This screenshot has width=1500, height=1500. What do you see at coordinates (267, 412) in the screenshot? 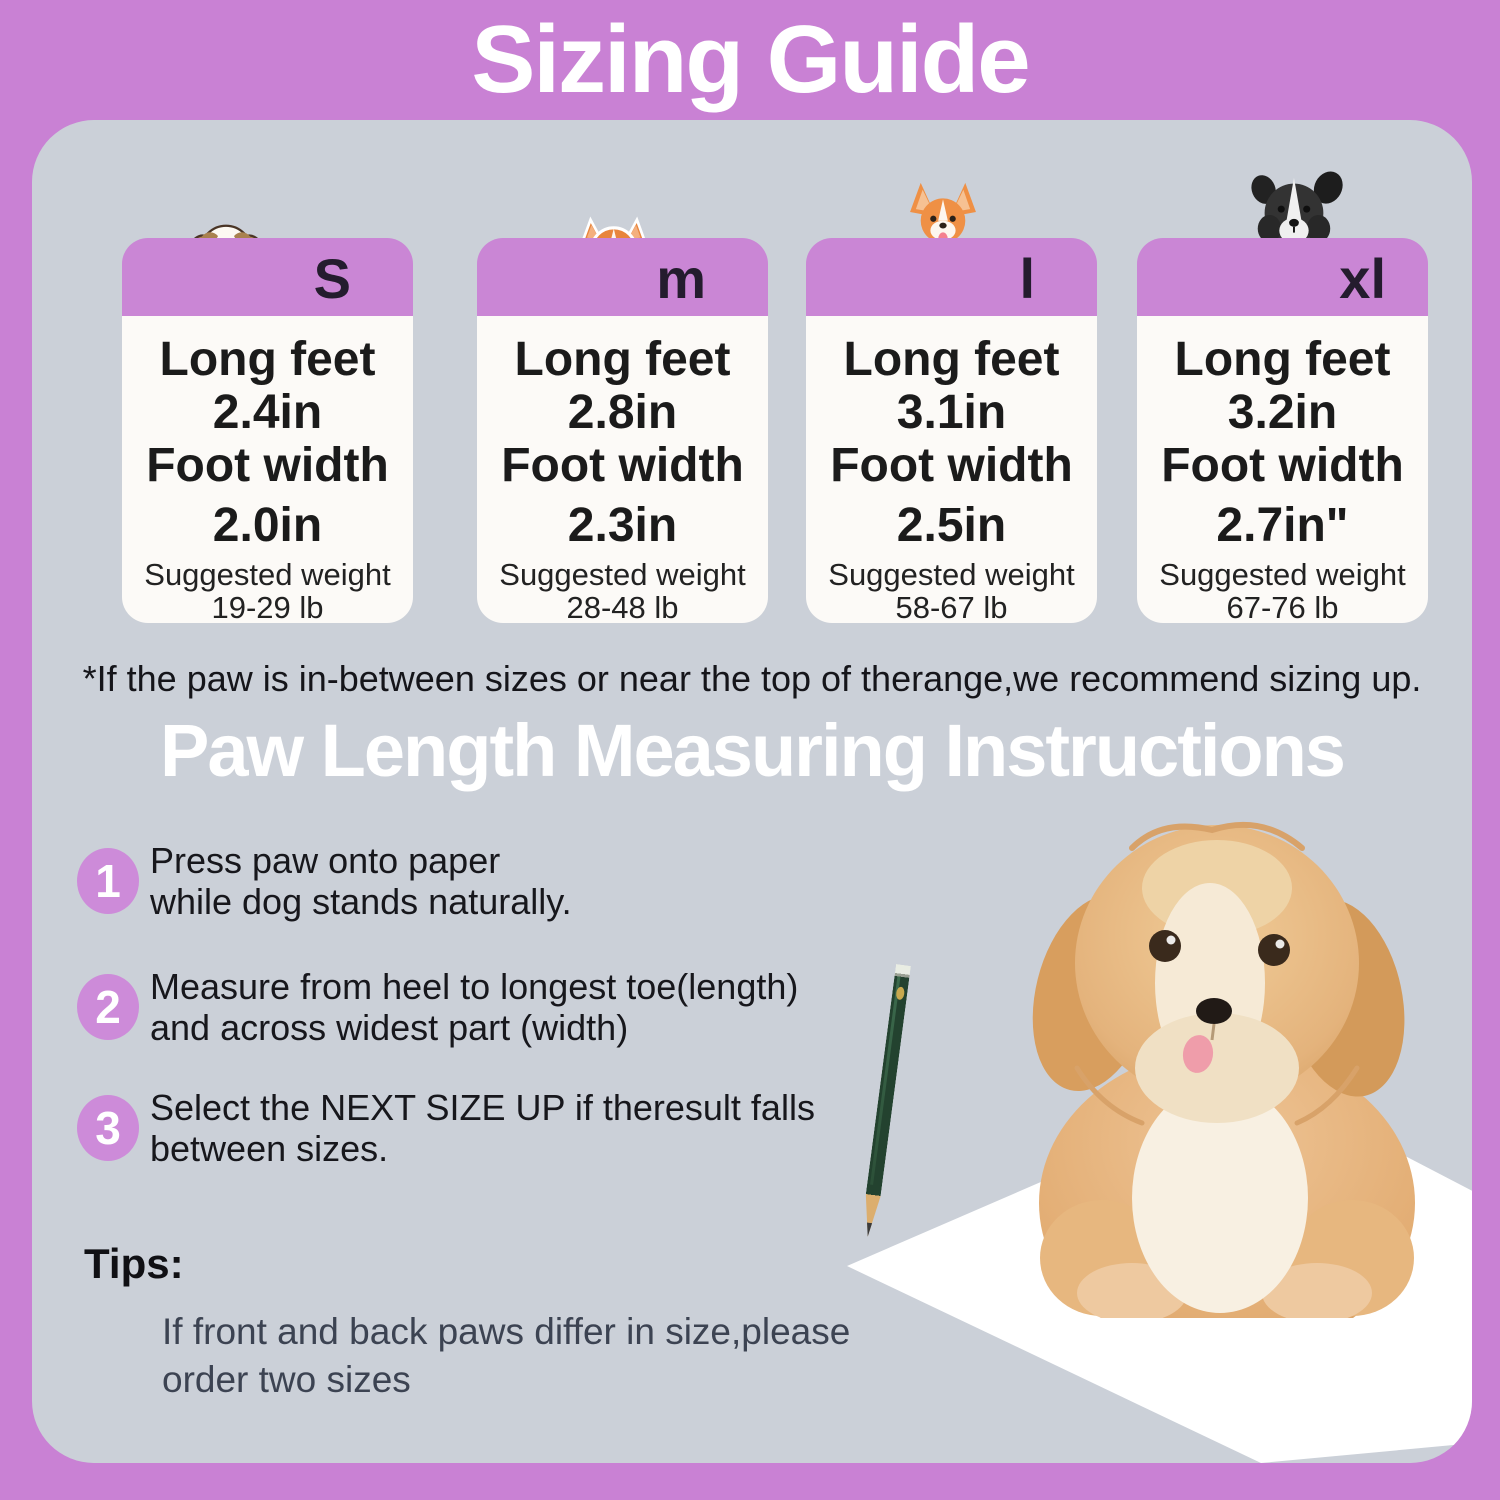
I see `length-value: 2.4in` at bounding box center [267, 412].